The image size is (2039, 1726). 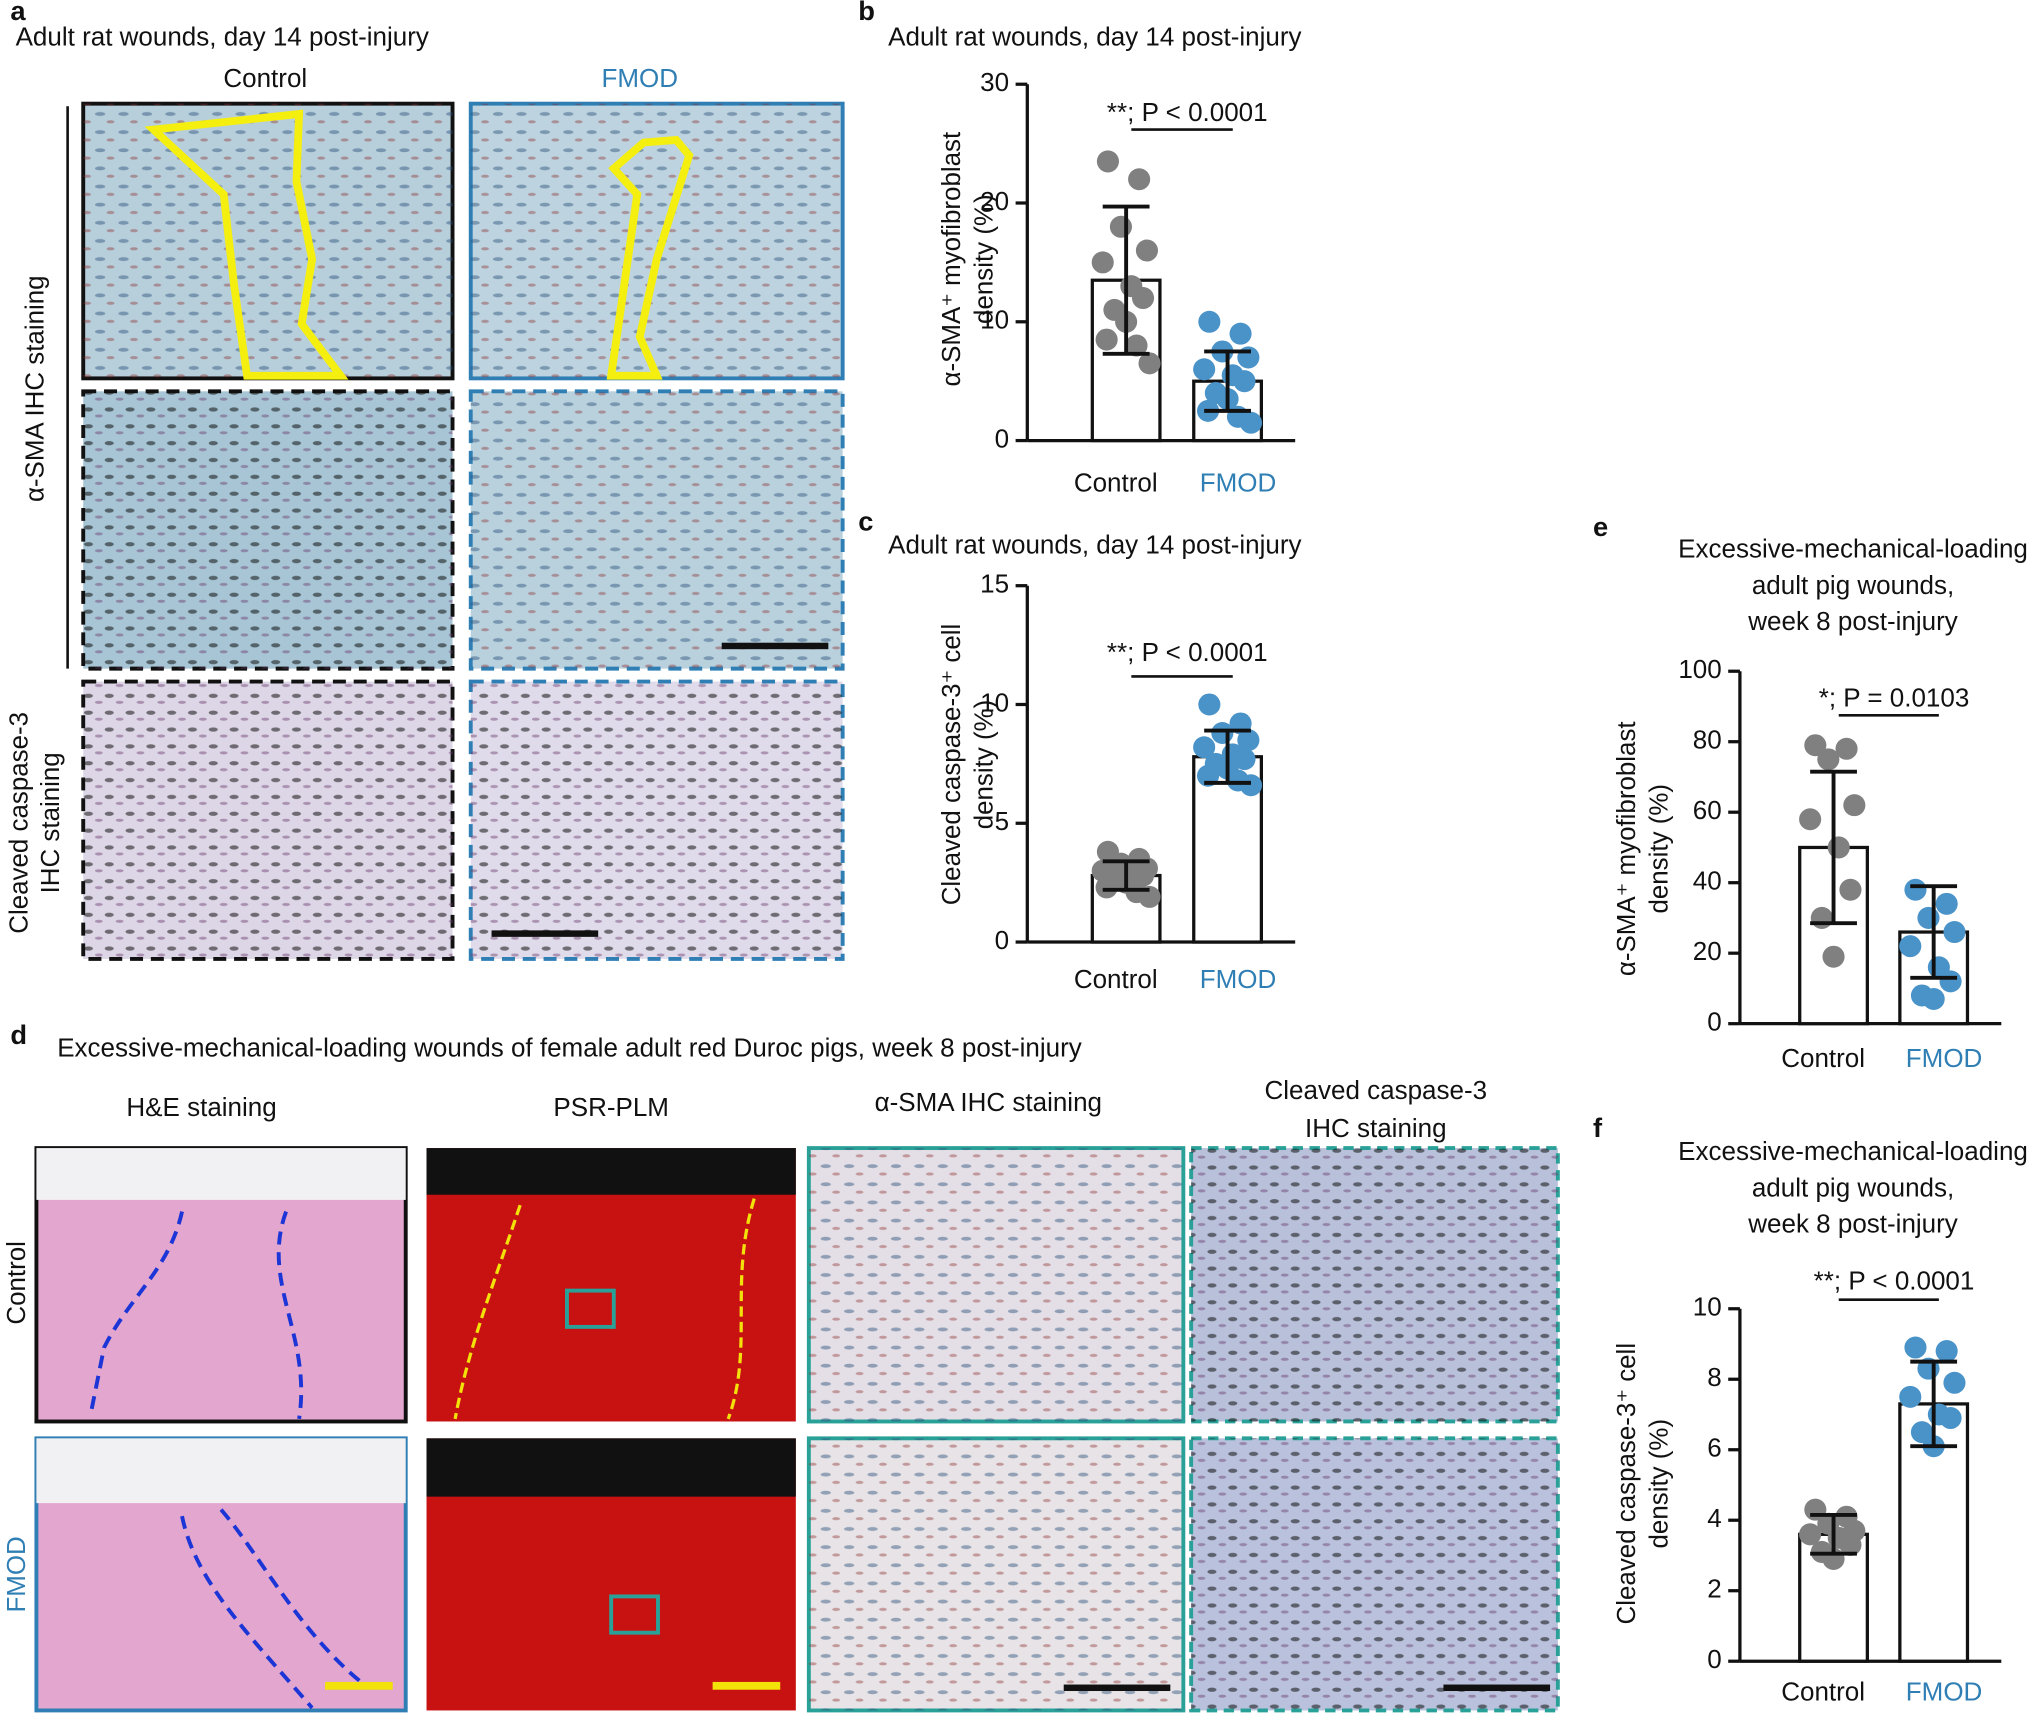 I want to click on y-tick-label: 6, so click(x=1714, y=1448).